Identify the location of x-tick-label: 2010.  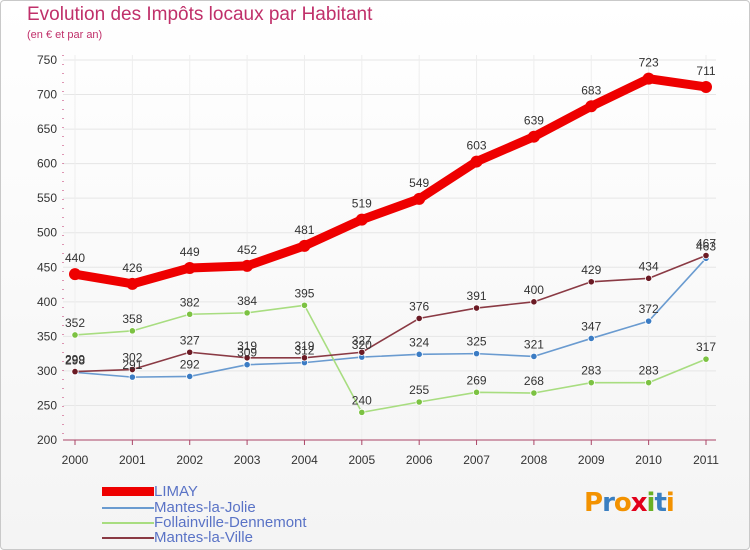
(648, 460).